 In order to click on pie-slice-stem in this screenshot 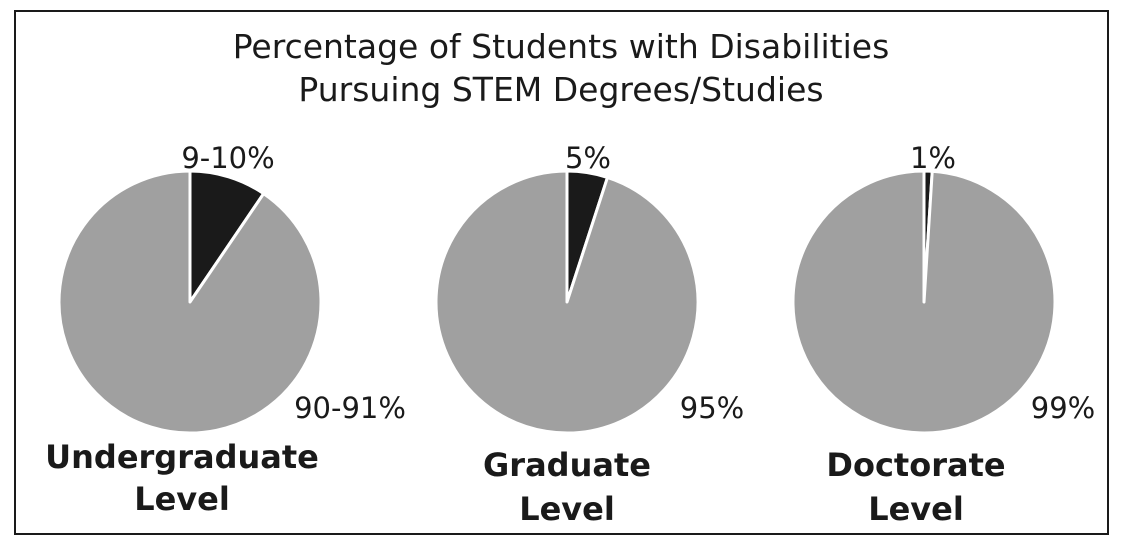, I will do `click(227, 236)`.